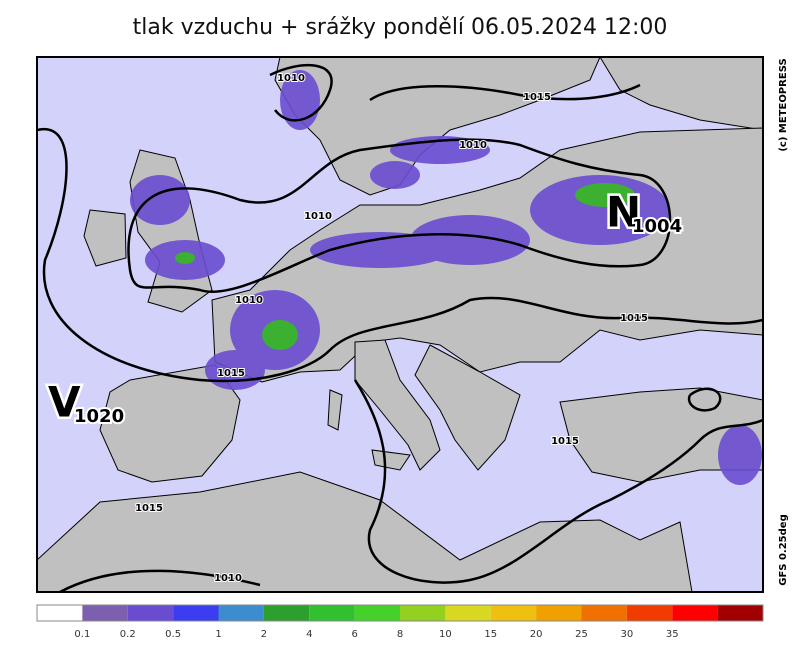  I want to click on model-label: GFS 0.25deg, so click(783, 550).